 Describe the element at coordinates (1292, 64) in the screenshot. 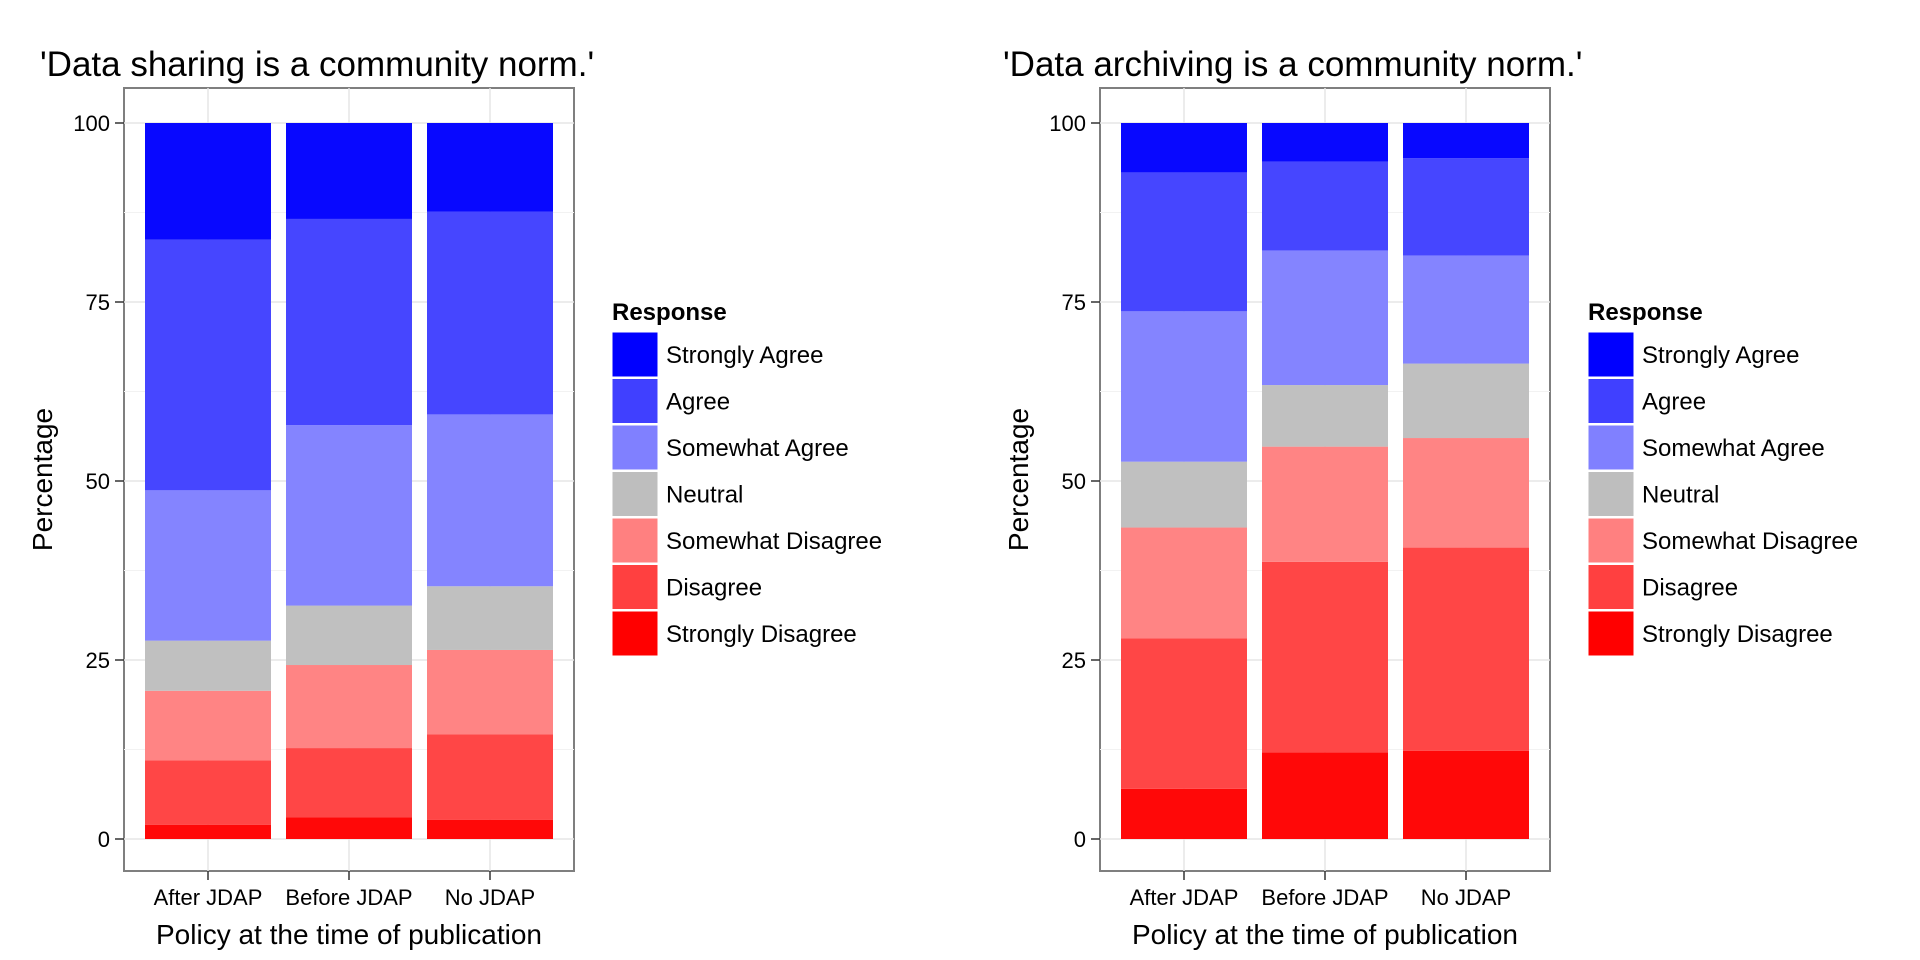

I see `chart-title: 'Data archiving is a community norm.'` at that location.